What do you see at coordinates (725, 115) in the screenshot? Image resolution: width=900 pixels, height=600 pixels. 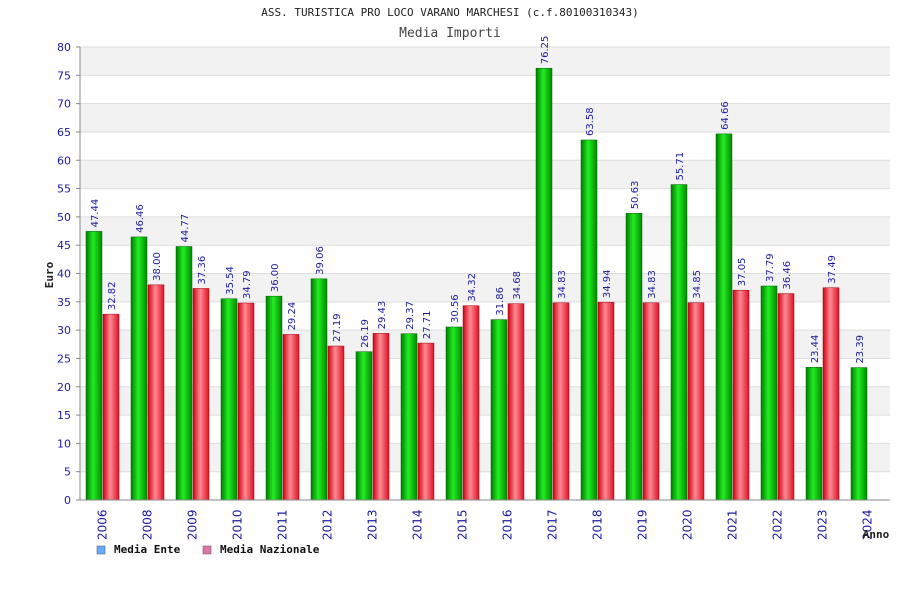 I see `data-label: 64.66` at bounding box center [725, 115].